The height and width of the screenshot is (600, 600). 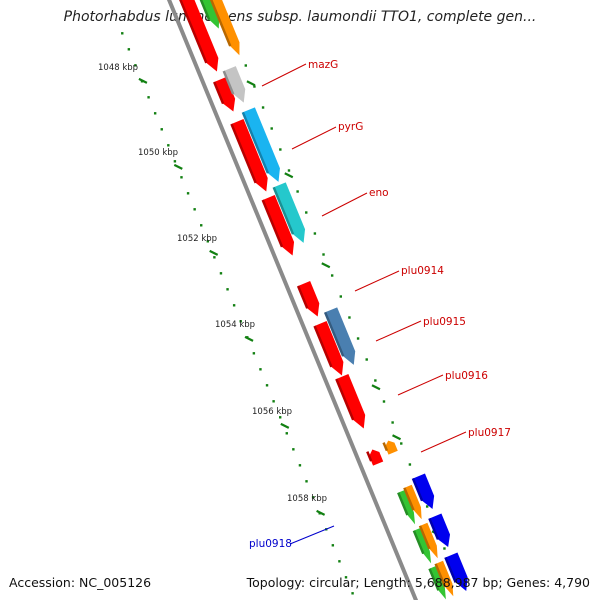 I want to click on gene-arrow-plu0917, so click(x=390, y=447).